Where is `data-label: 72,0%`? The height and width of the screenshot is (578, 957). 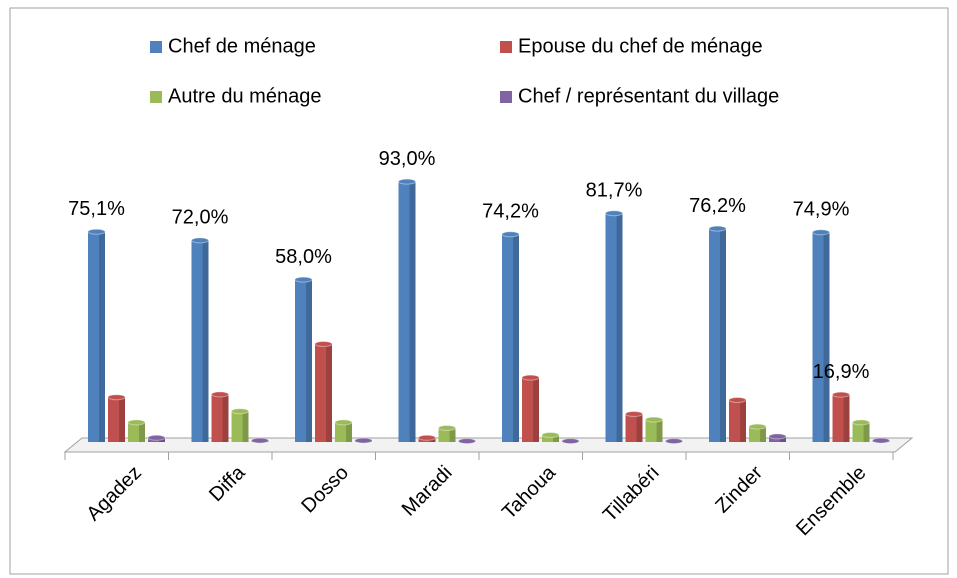
data-label: 72,0% is located at coordinates (200, 218).